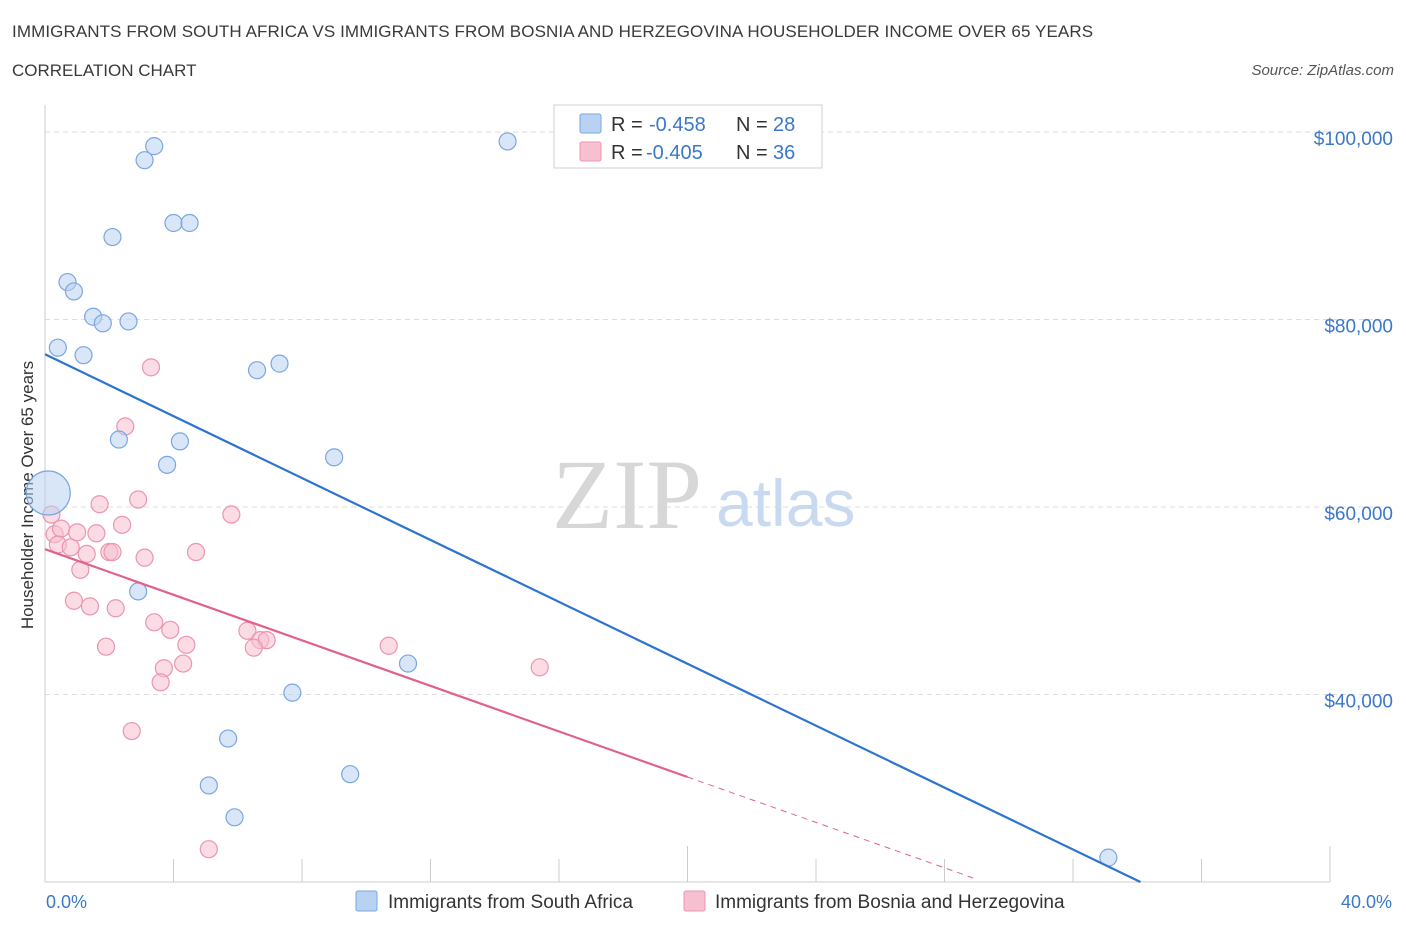 This screenshot has width=1406, height=930. I want to click on trend-line-bosnia, so click(366, 663).